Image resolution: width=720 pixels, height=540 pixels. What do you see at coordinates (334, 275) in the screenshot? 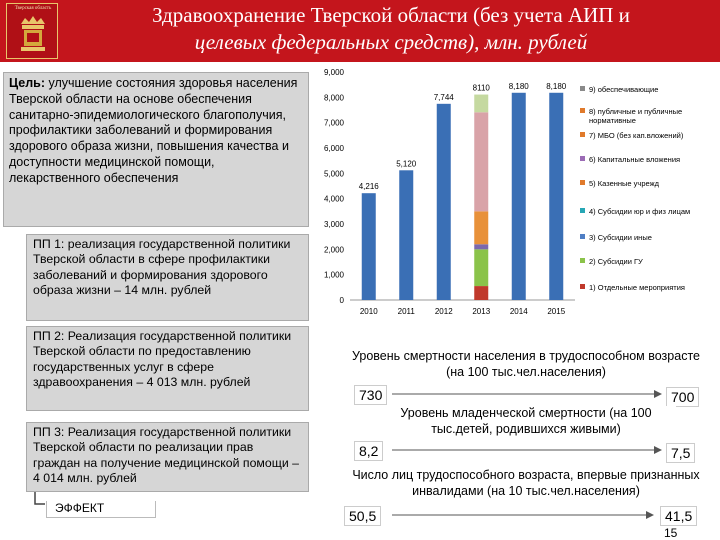
I see `y-tick-label: 1,000` at bounding box center [334, 275].